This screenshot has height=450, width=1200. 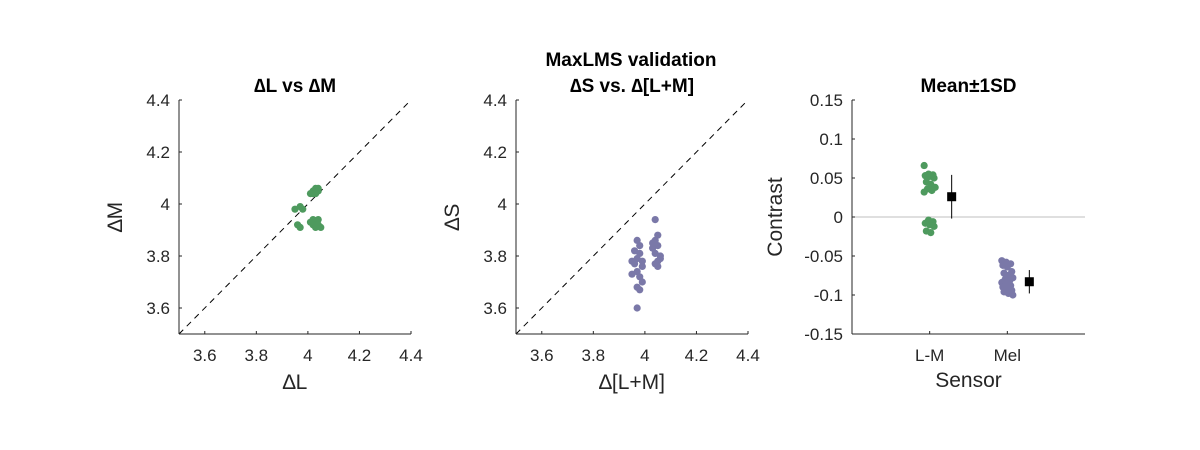 I want to click on figure-suptitle: MaxLMS validation, so click(x=630, y=60).